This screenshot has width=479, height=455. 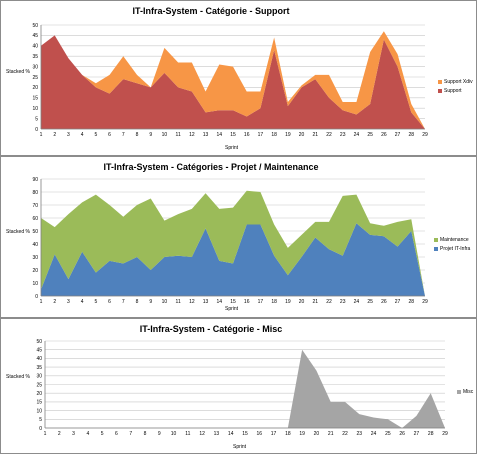 What do you see at coordinates (233, 259) in the screenshot?
I see `series-area-projet-it-infra` at bounding box center [233, 259].